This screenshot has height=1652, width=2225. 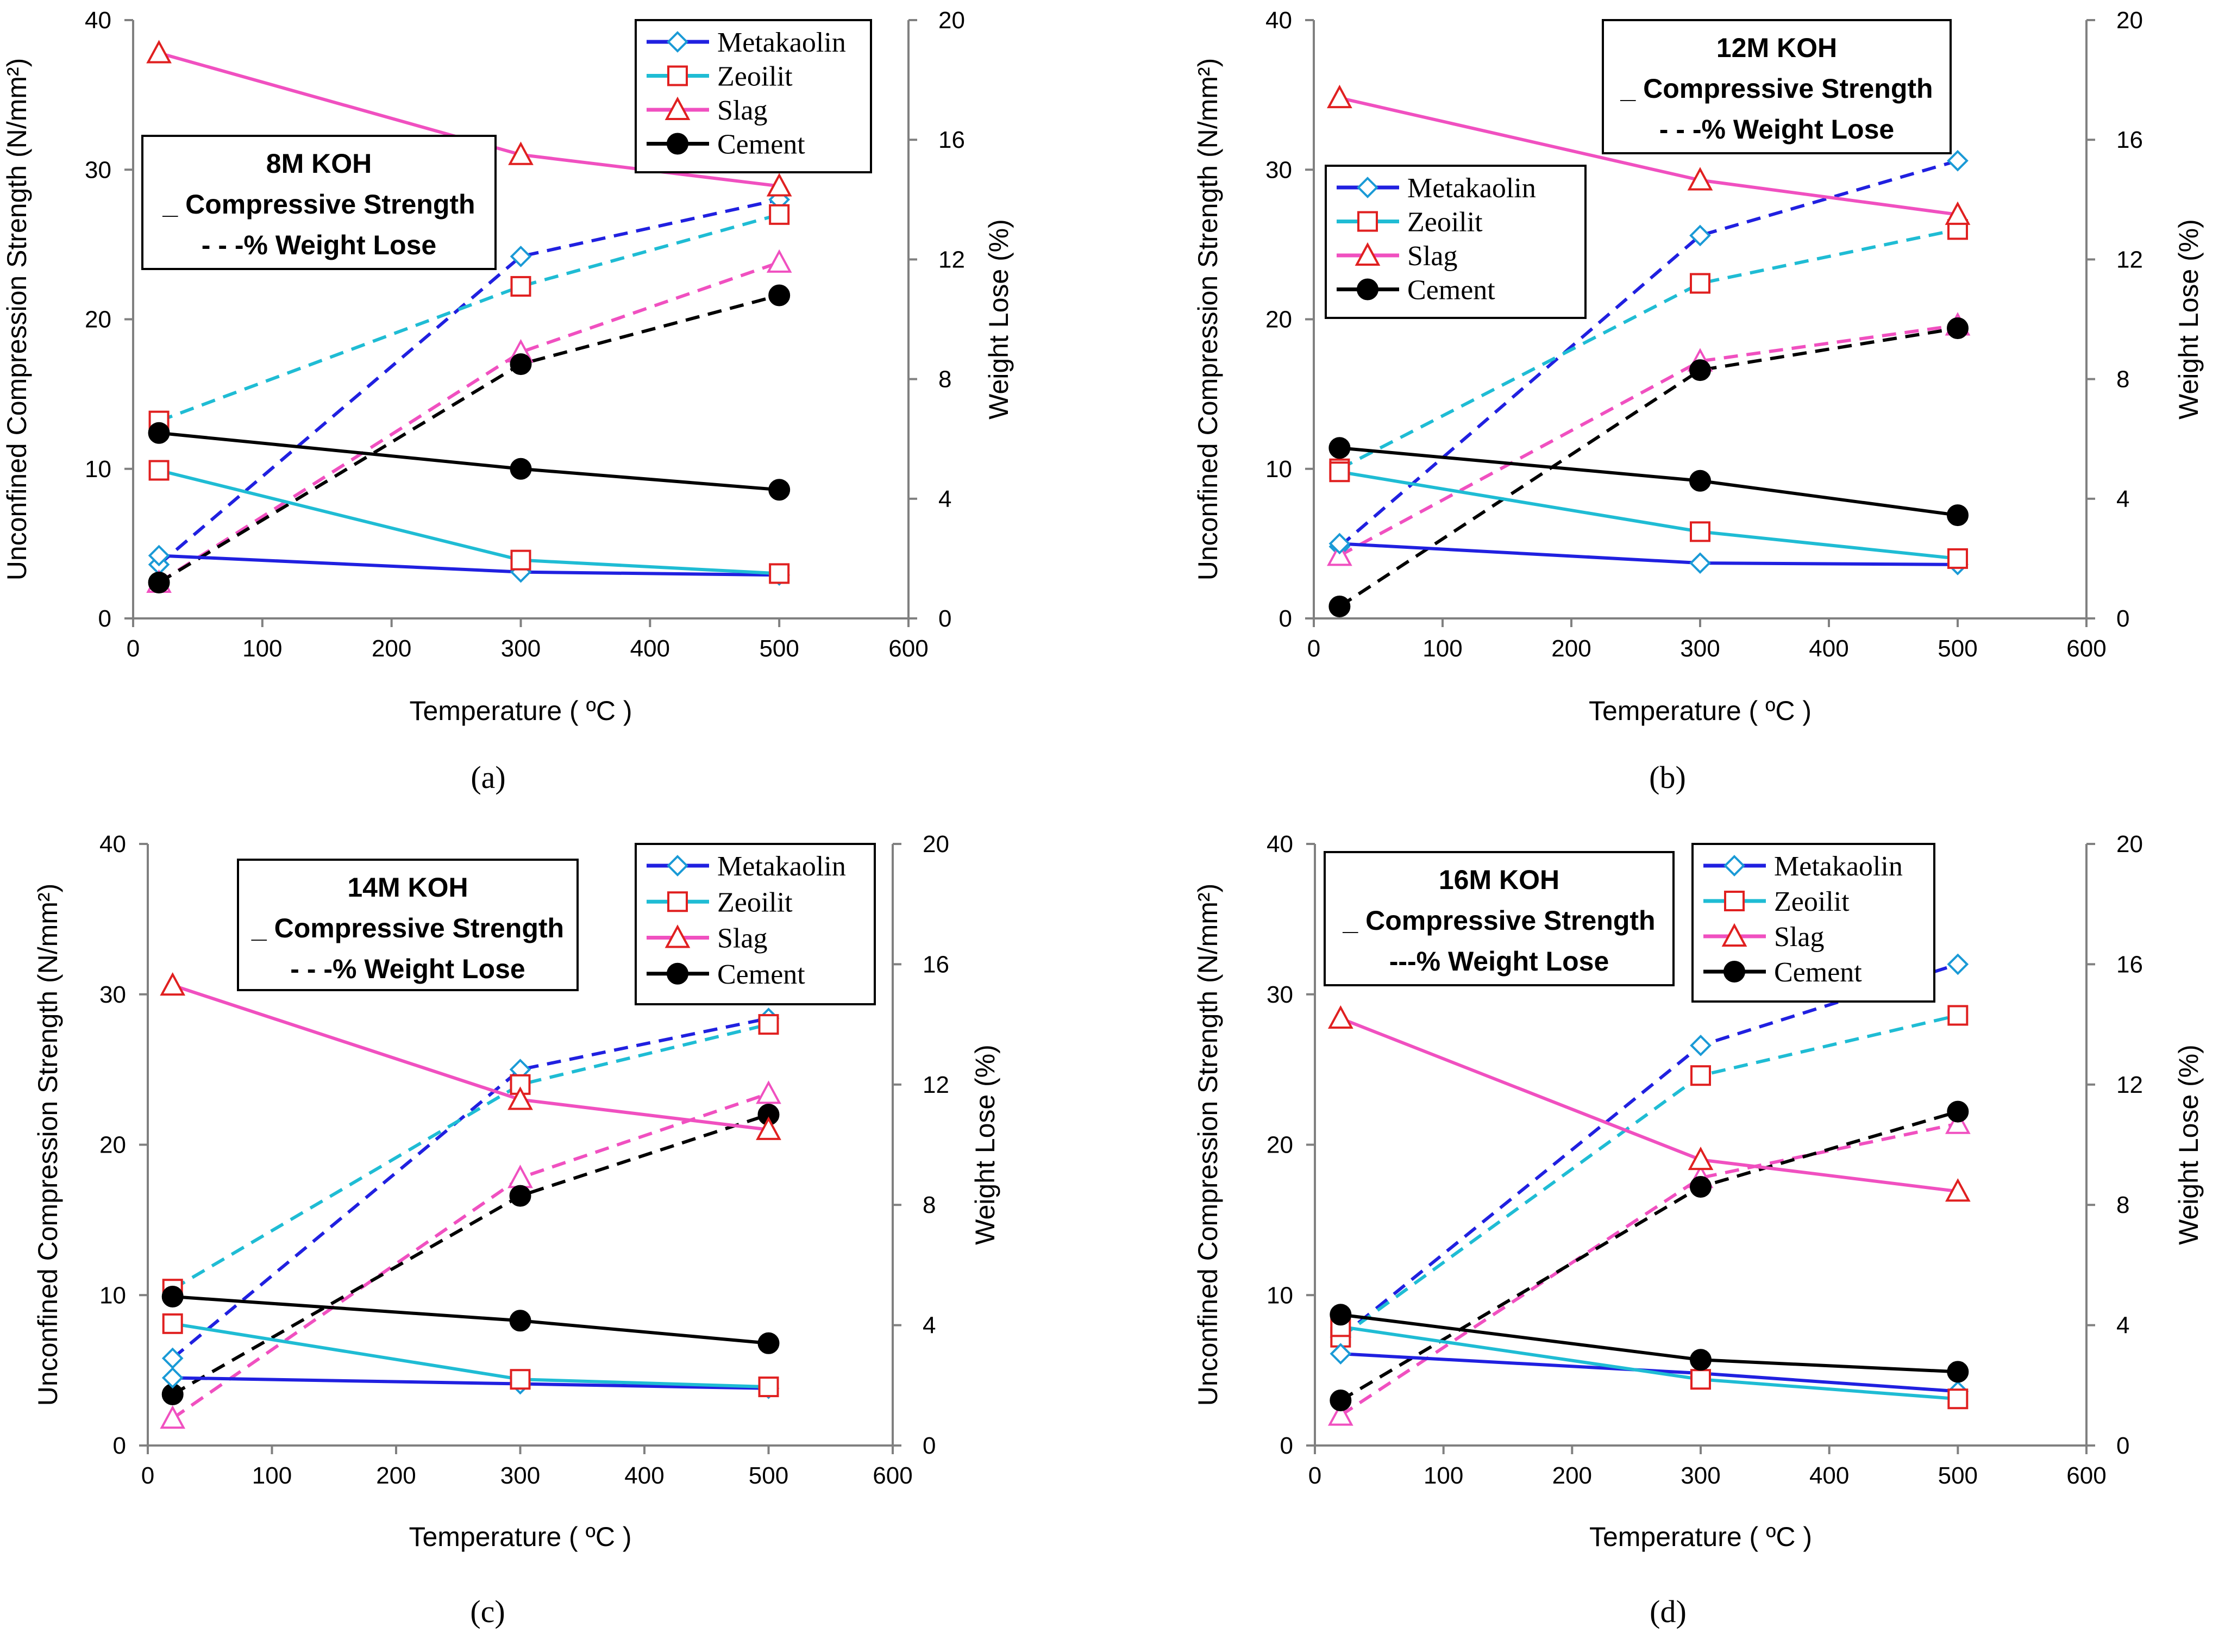 I want to click on strength-line-metakaolin, so click(x=469, y=565).